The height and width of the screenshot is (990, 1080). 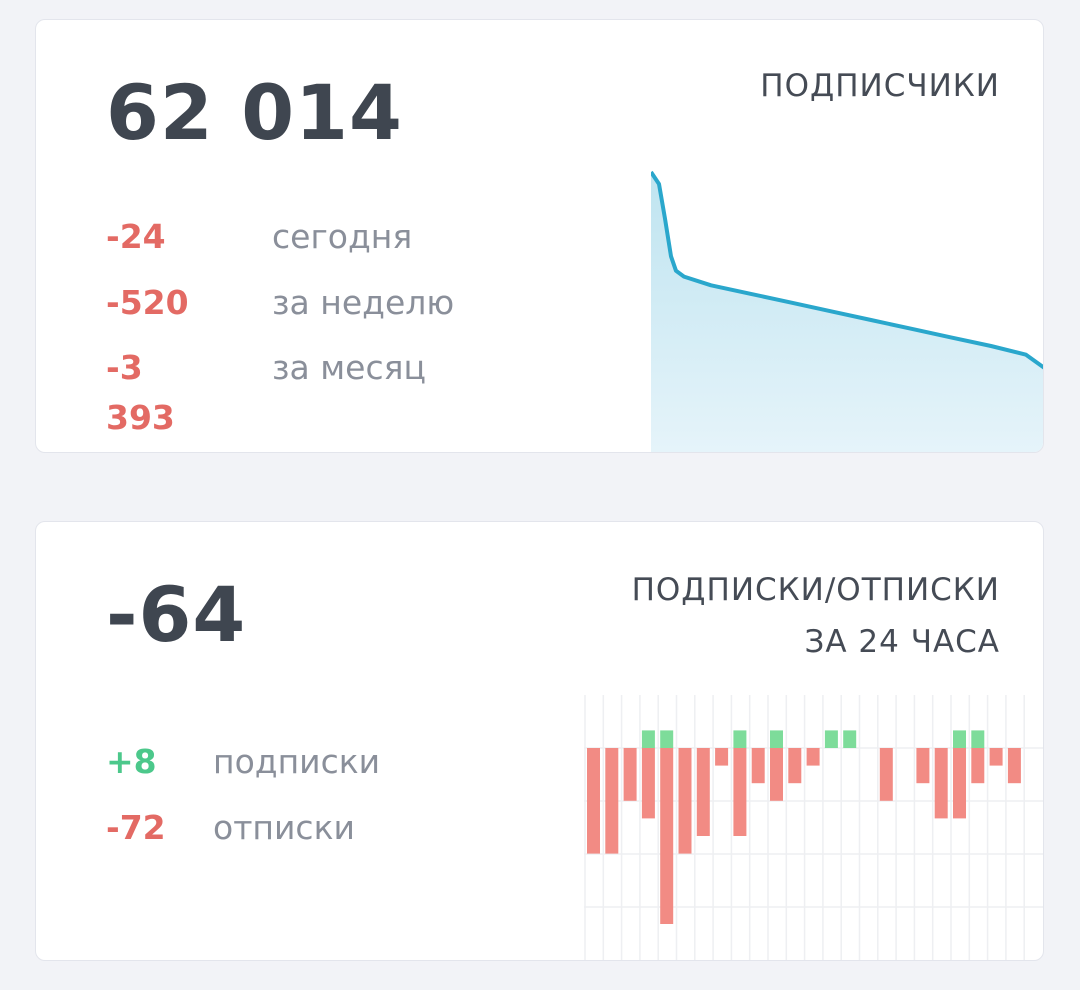 What do you see at coordinates (815, 590) in the screenshot?
I see `changes-title-line1: ПОДПИСКИ/ОТПИСКИ` at bounding box center [815, 590].